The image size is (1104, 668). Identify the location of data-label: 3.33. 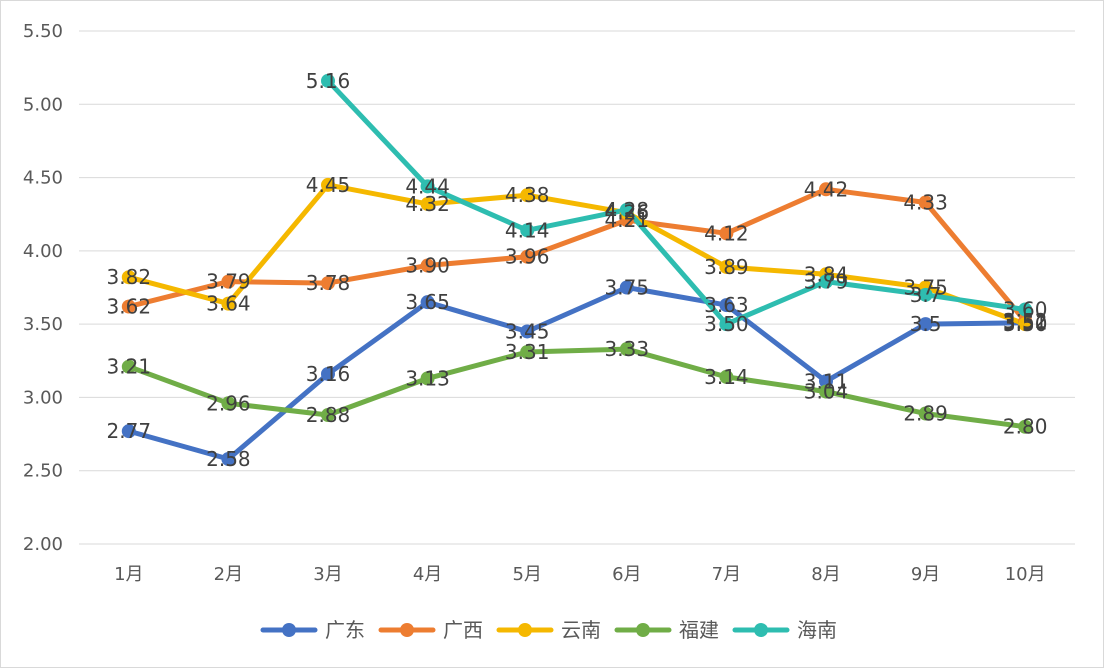
(627, 349).